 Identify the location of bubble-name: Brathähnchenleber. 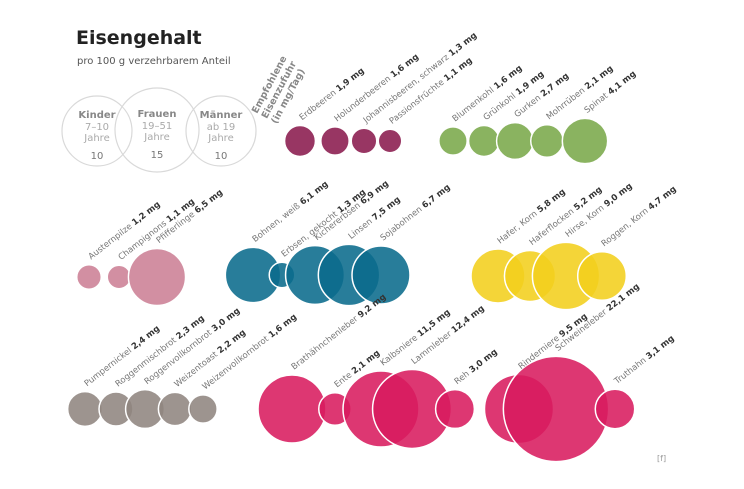
(326, 343).